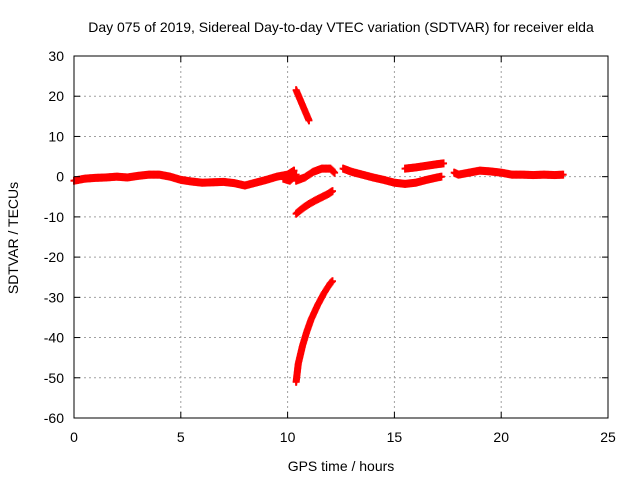 This screenshot has width=640, height=480. What do you see at coordinates (54, 217) in the screenshot?
I see `y-tick-label: -10` at bounding box center [54, 217].